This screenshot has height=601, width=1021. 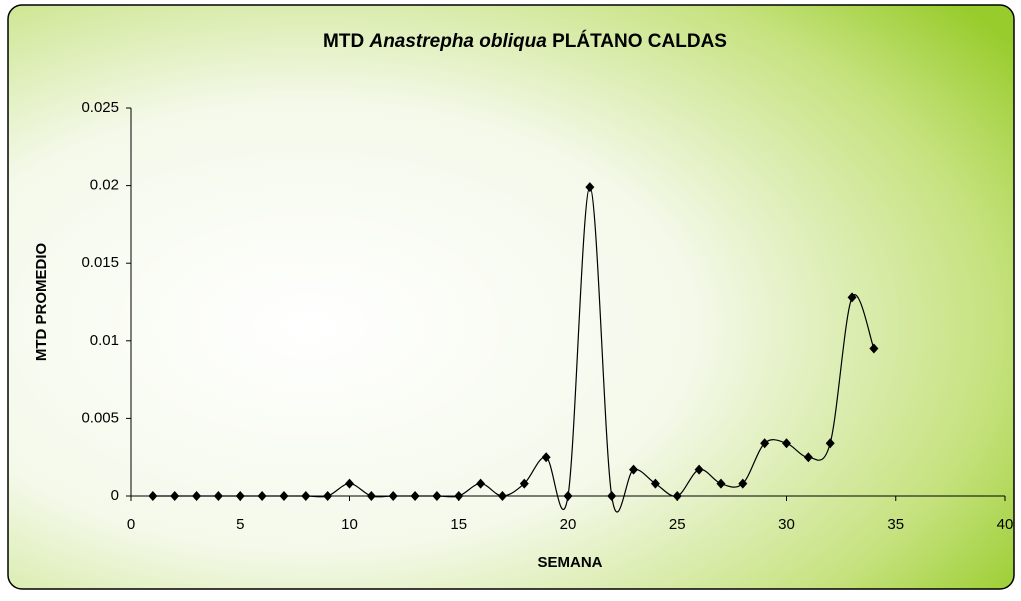 I want to click on x-tick-label: 35, so click(x=895, y=524).